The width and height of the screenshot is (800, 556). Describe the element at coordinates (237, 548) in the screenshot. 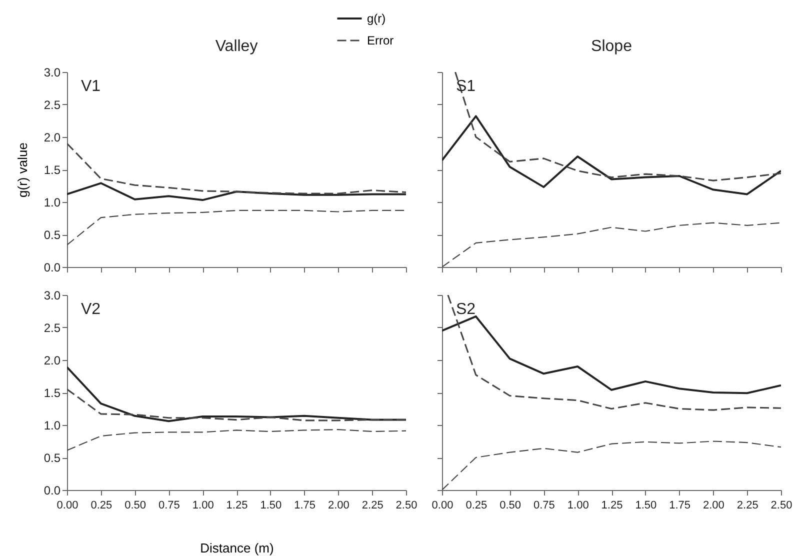

I see `x-axis-title: Distance (m)` at that location.